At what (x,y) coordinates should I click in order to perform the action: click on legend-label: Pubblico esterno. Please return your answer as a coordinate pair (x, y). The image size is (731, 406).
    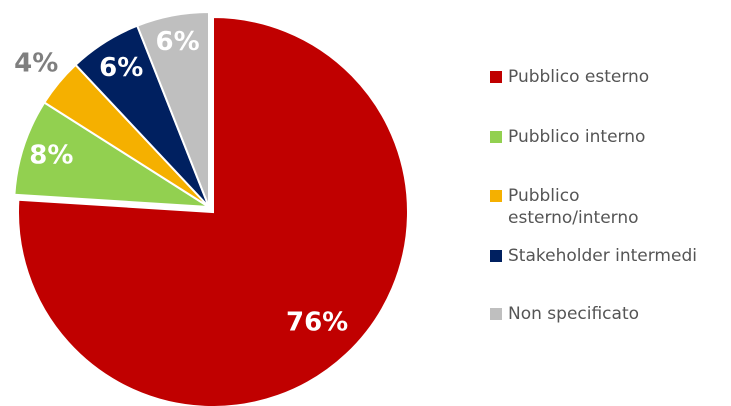
    Looking at the image, I should click on (579, 77).